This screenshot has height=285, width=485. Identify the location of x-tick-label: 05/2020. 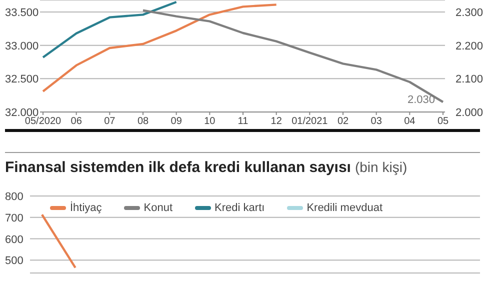
(43, 122).